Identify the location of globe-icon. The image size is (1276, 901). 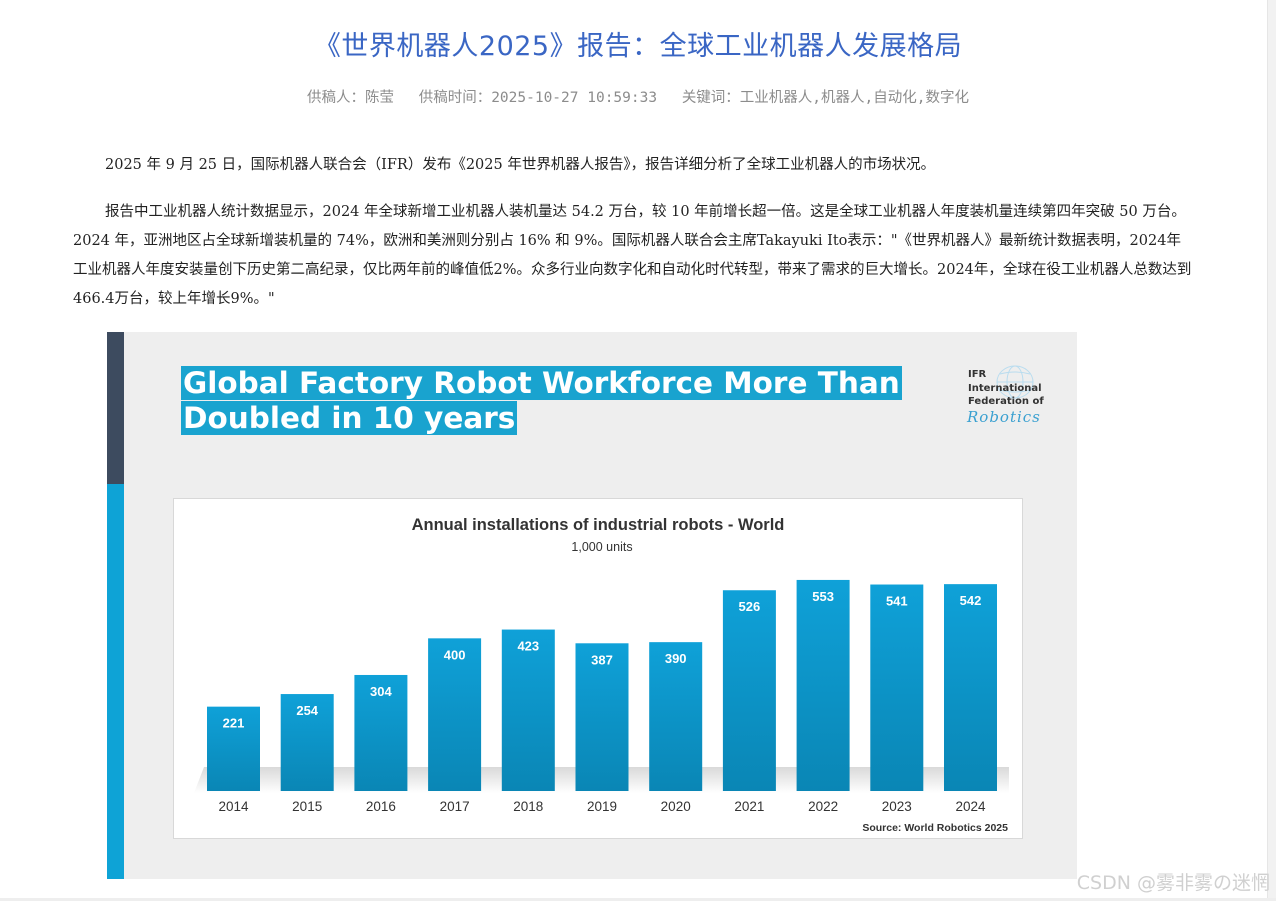
(1015, 382).